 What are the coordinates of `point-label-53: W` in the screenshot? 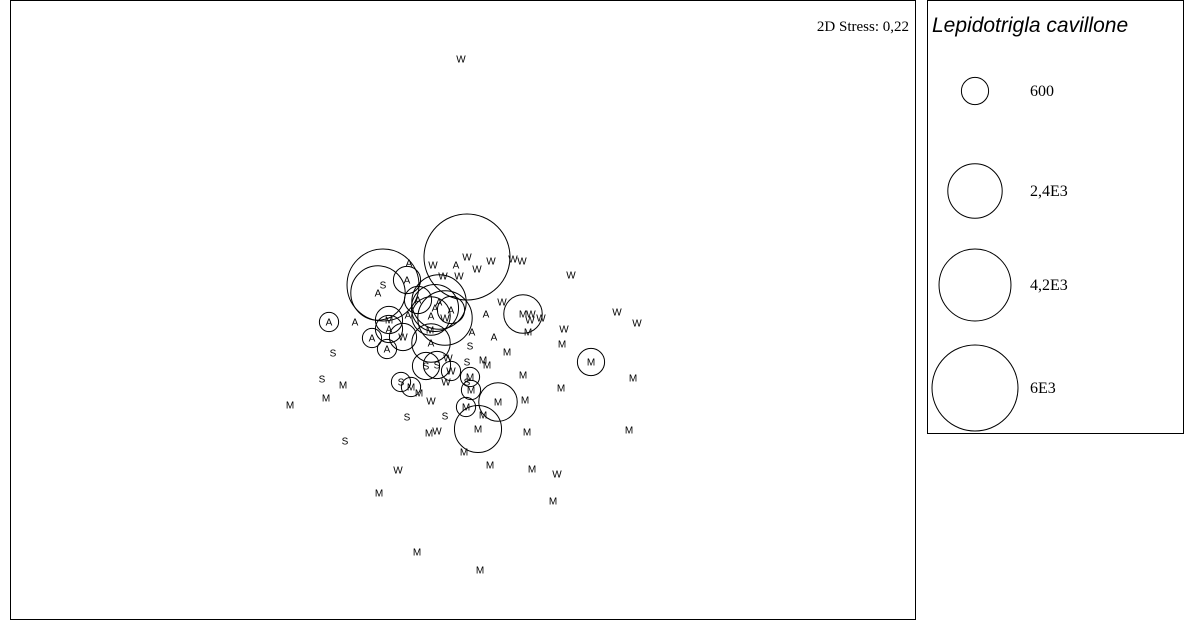 It's located at (451, 372).